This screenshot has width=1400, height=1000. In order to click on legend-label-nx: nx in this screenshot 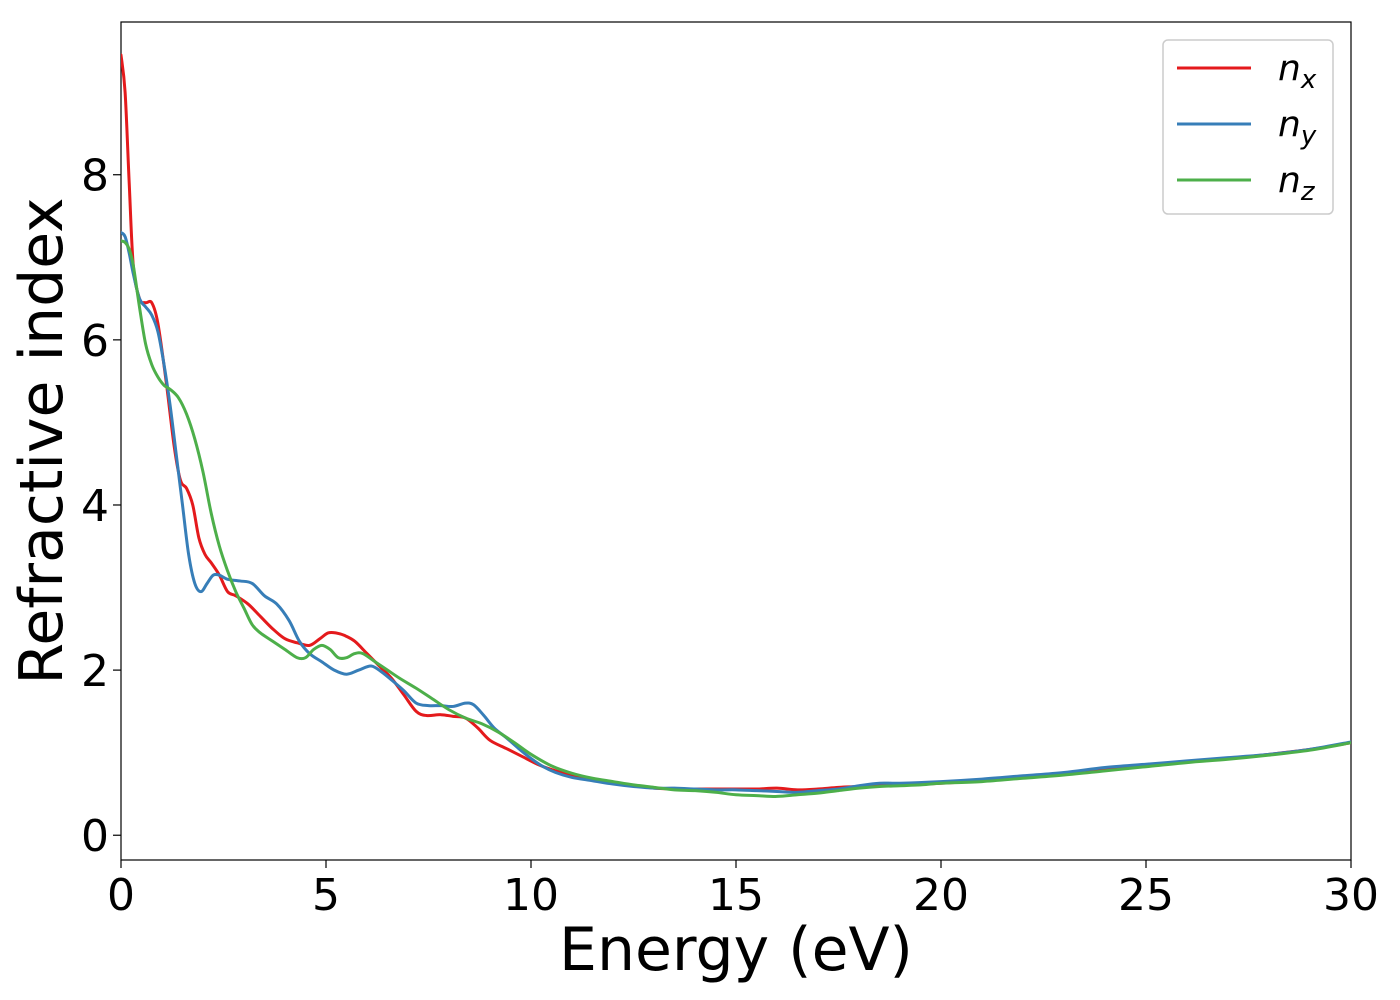, I will do `click(1297, 71)`.